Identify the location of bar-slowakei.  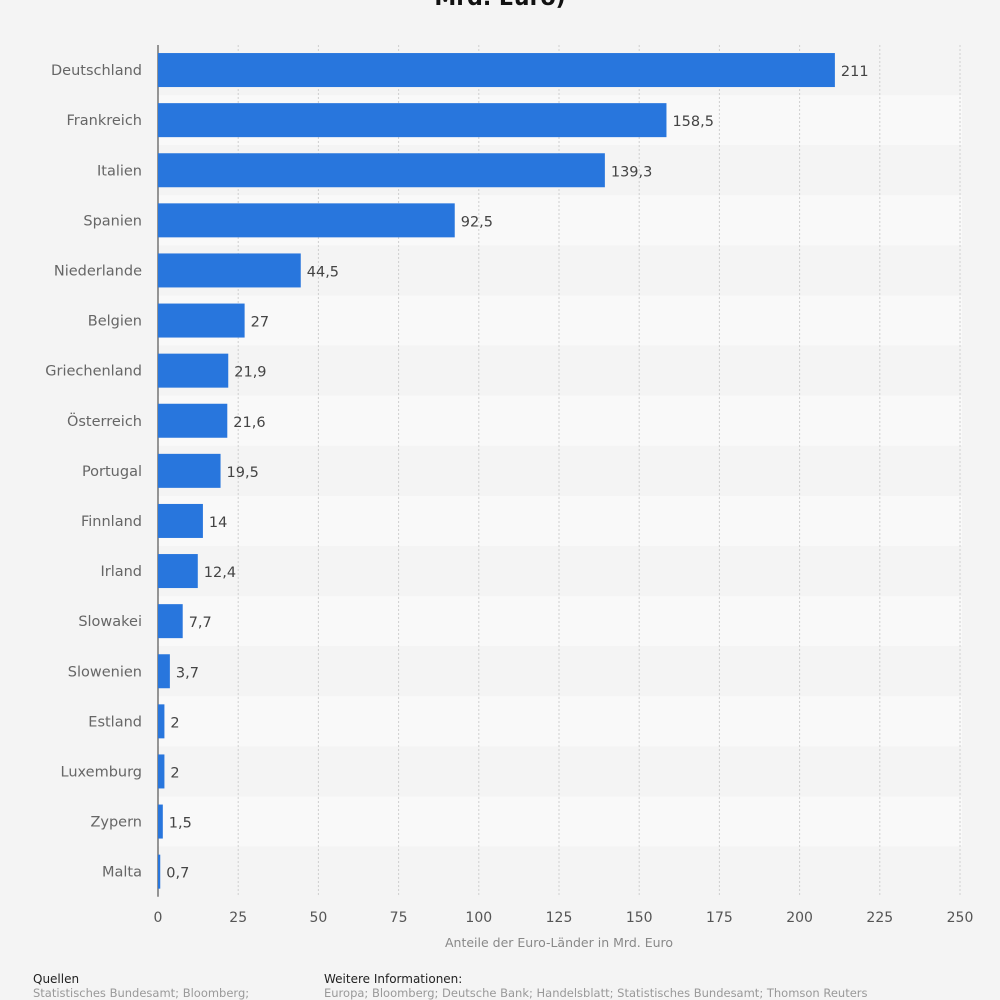
(170, 621).